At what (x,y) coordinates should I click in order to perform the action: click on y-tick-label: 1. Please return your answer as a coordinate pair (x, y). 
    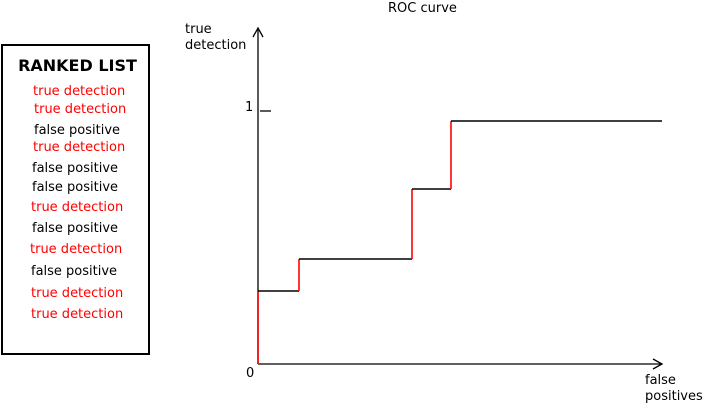
    Looking at the image, I should click on (249, 107).